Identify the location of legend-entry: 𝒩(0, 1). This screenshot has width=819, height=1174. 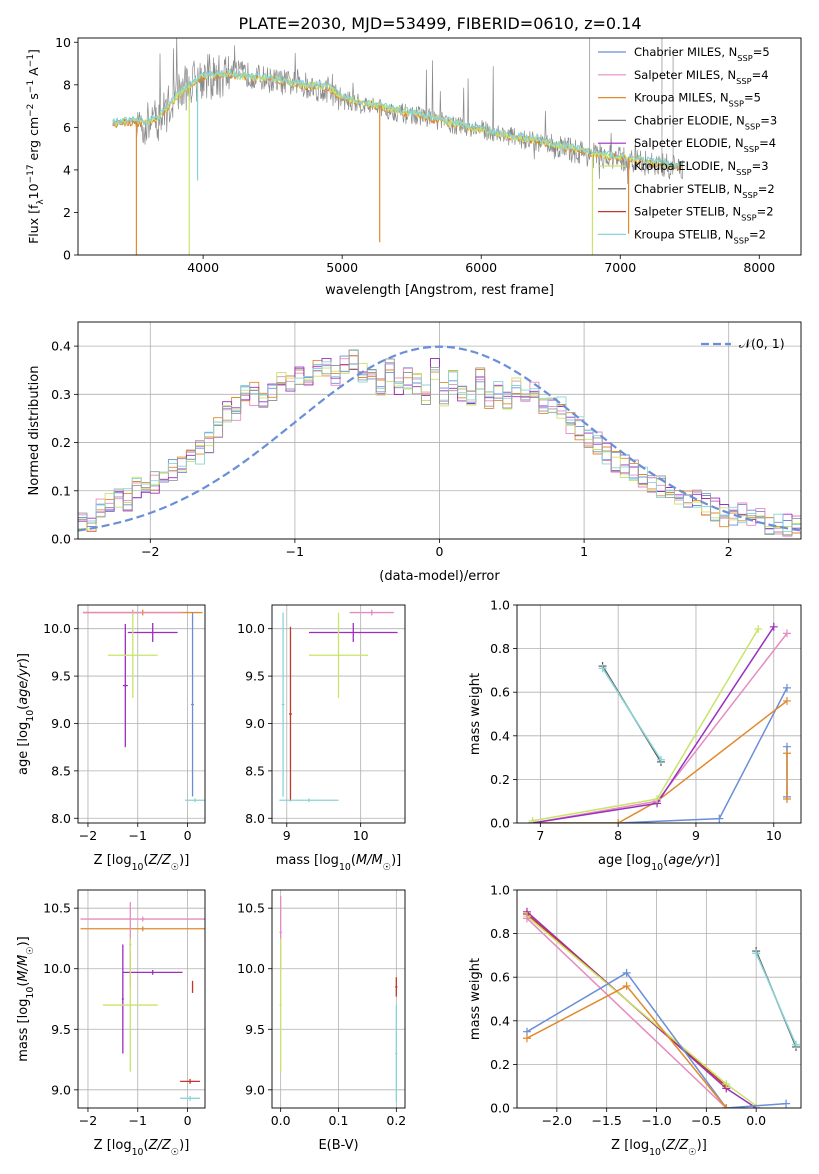
(762, 343).